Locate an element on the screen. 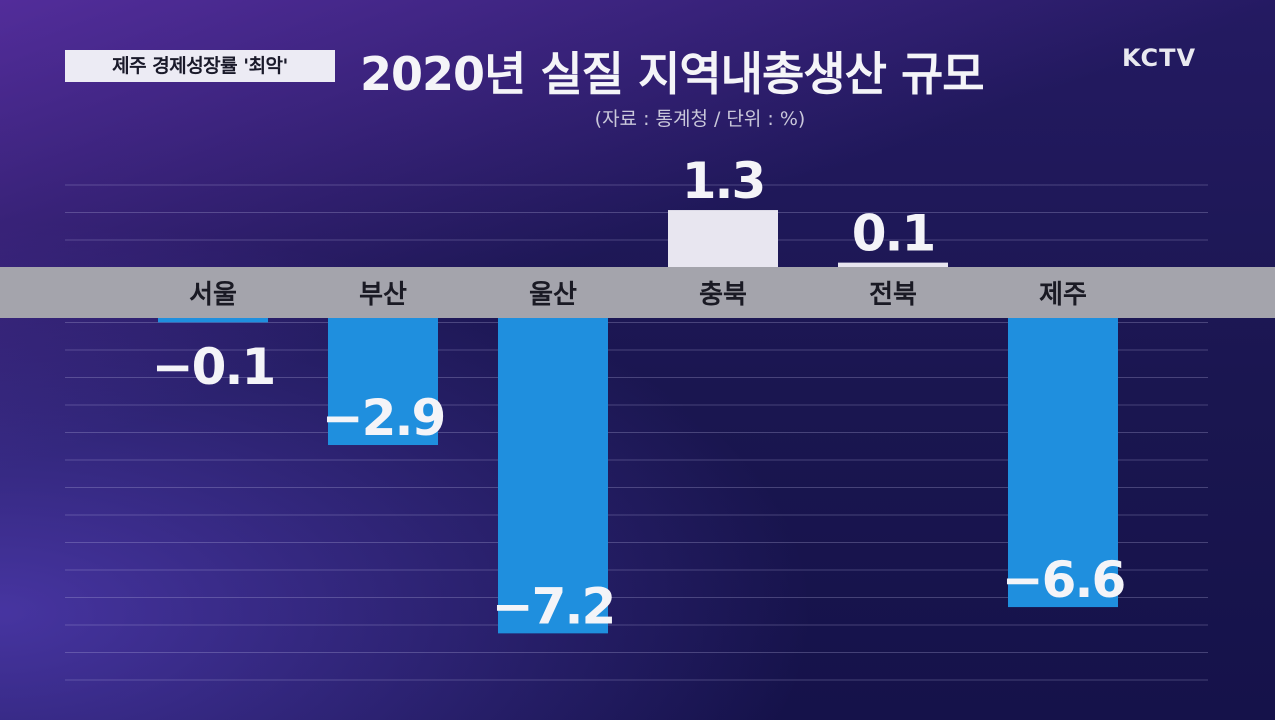  axis-band is located at coordinates (637, 292).